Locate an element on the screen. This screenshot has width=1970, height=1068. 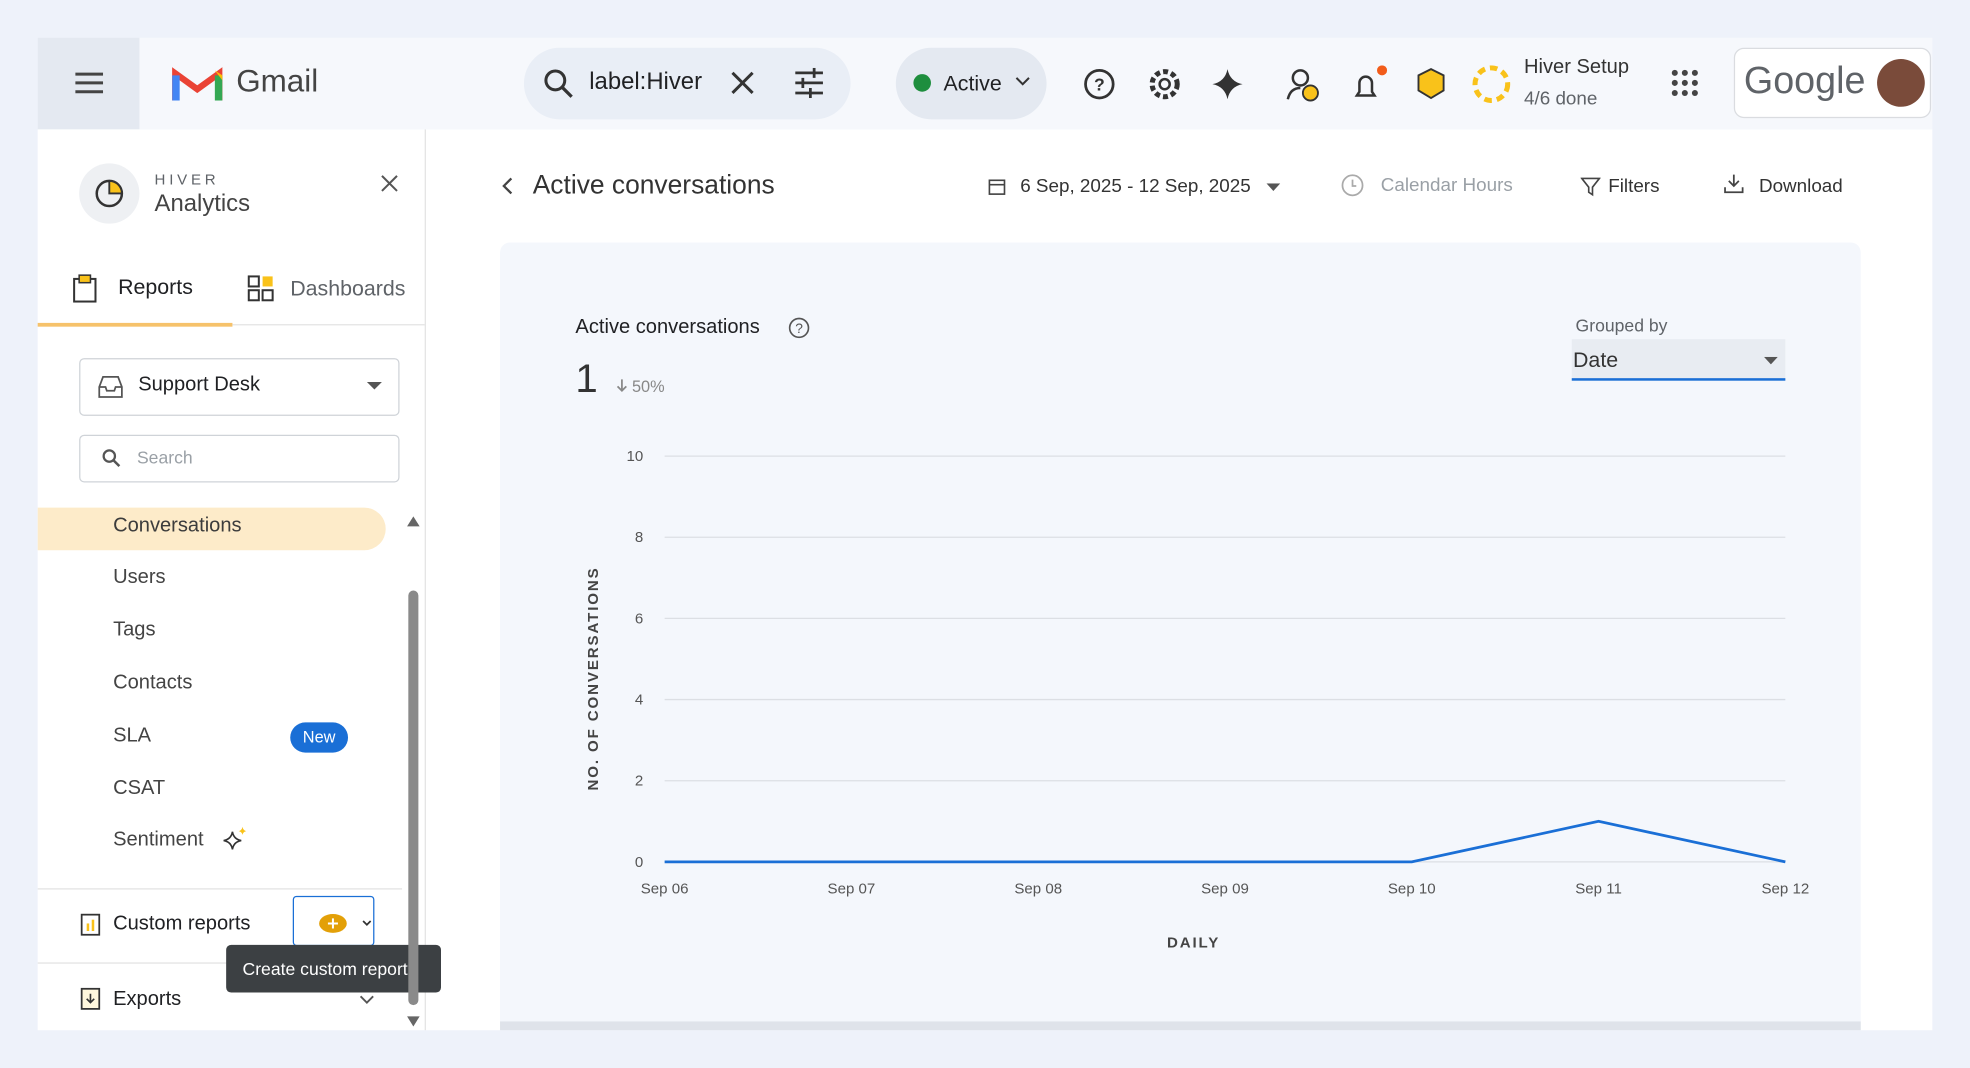
metric-change: 50% is located at coordinates (648, 386).